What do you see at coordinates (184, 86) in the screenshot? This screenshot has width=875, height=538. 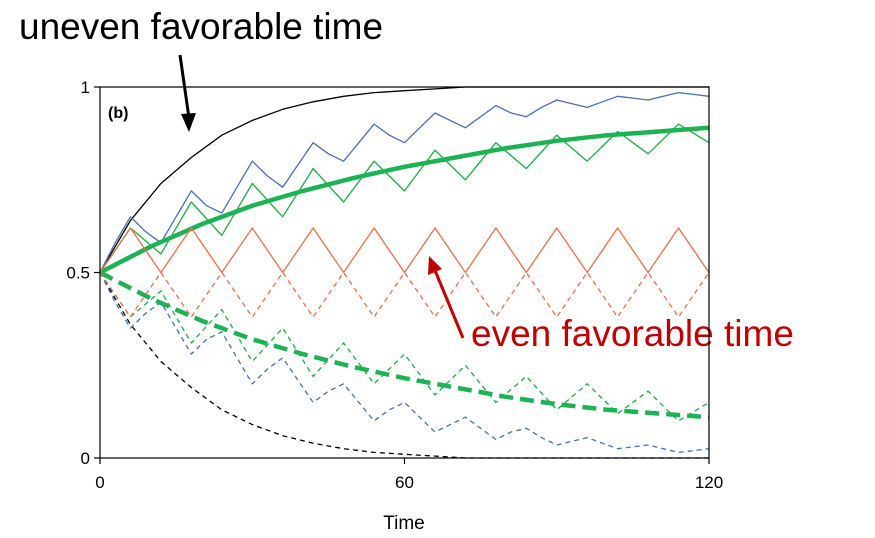 I see `arrow-uneven-shaft` at bounding box center [184, 86].